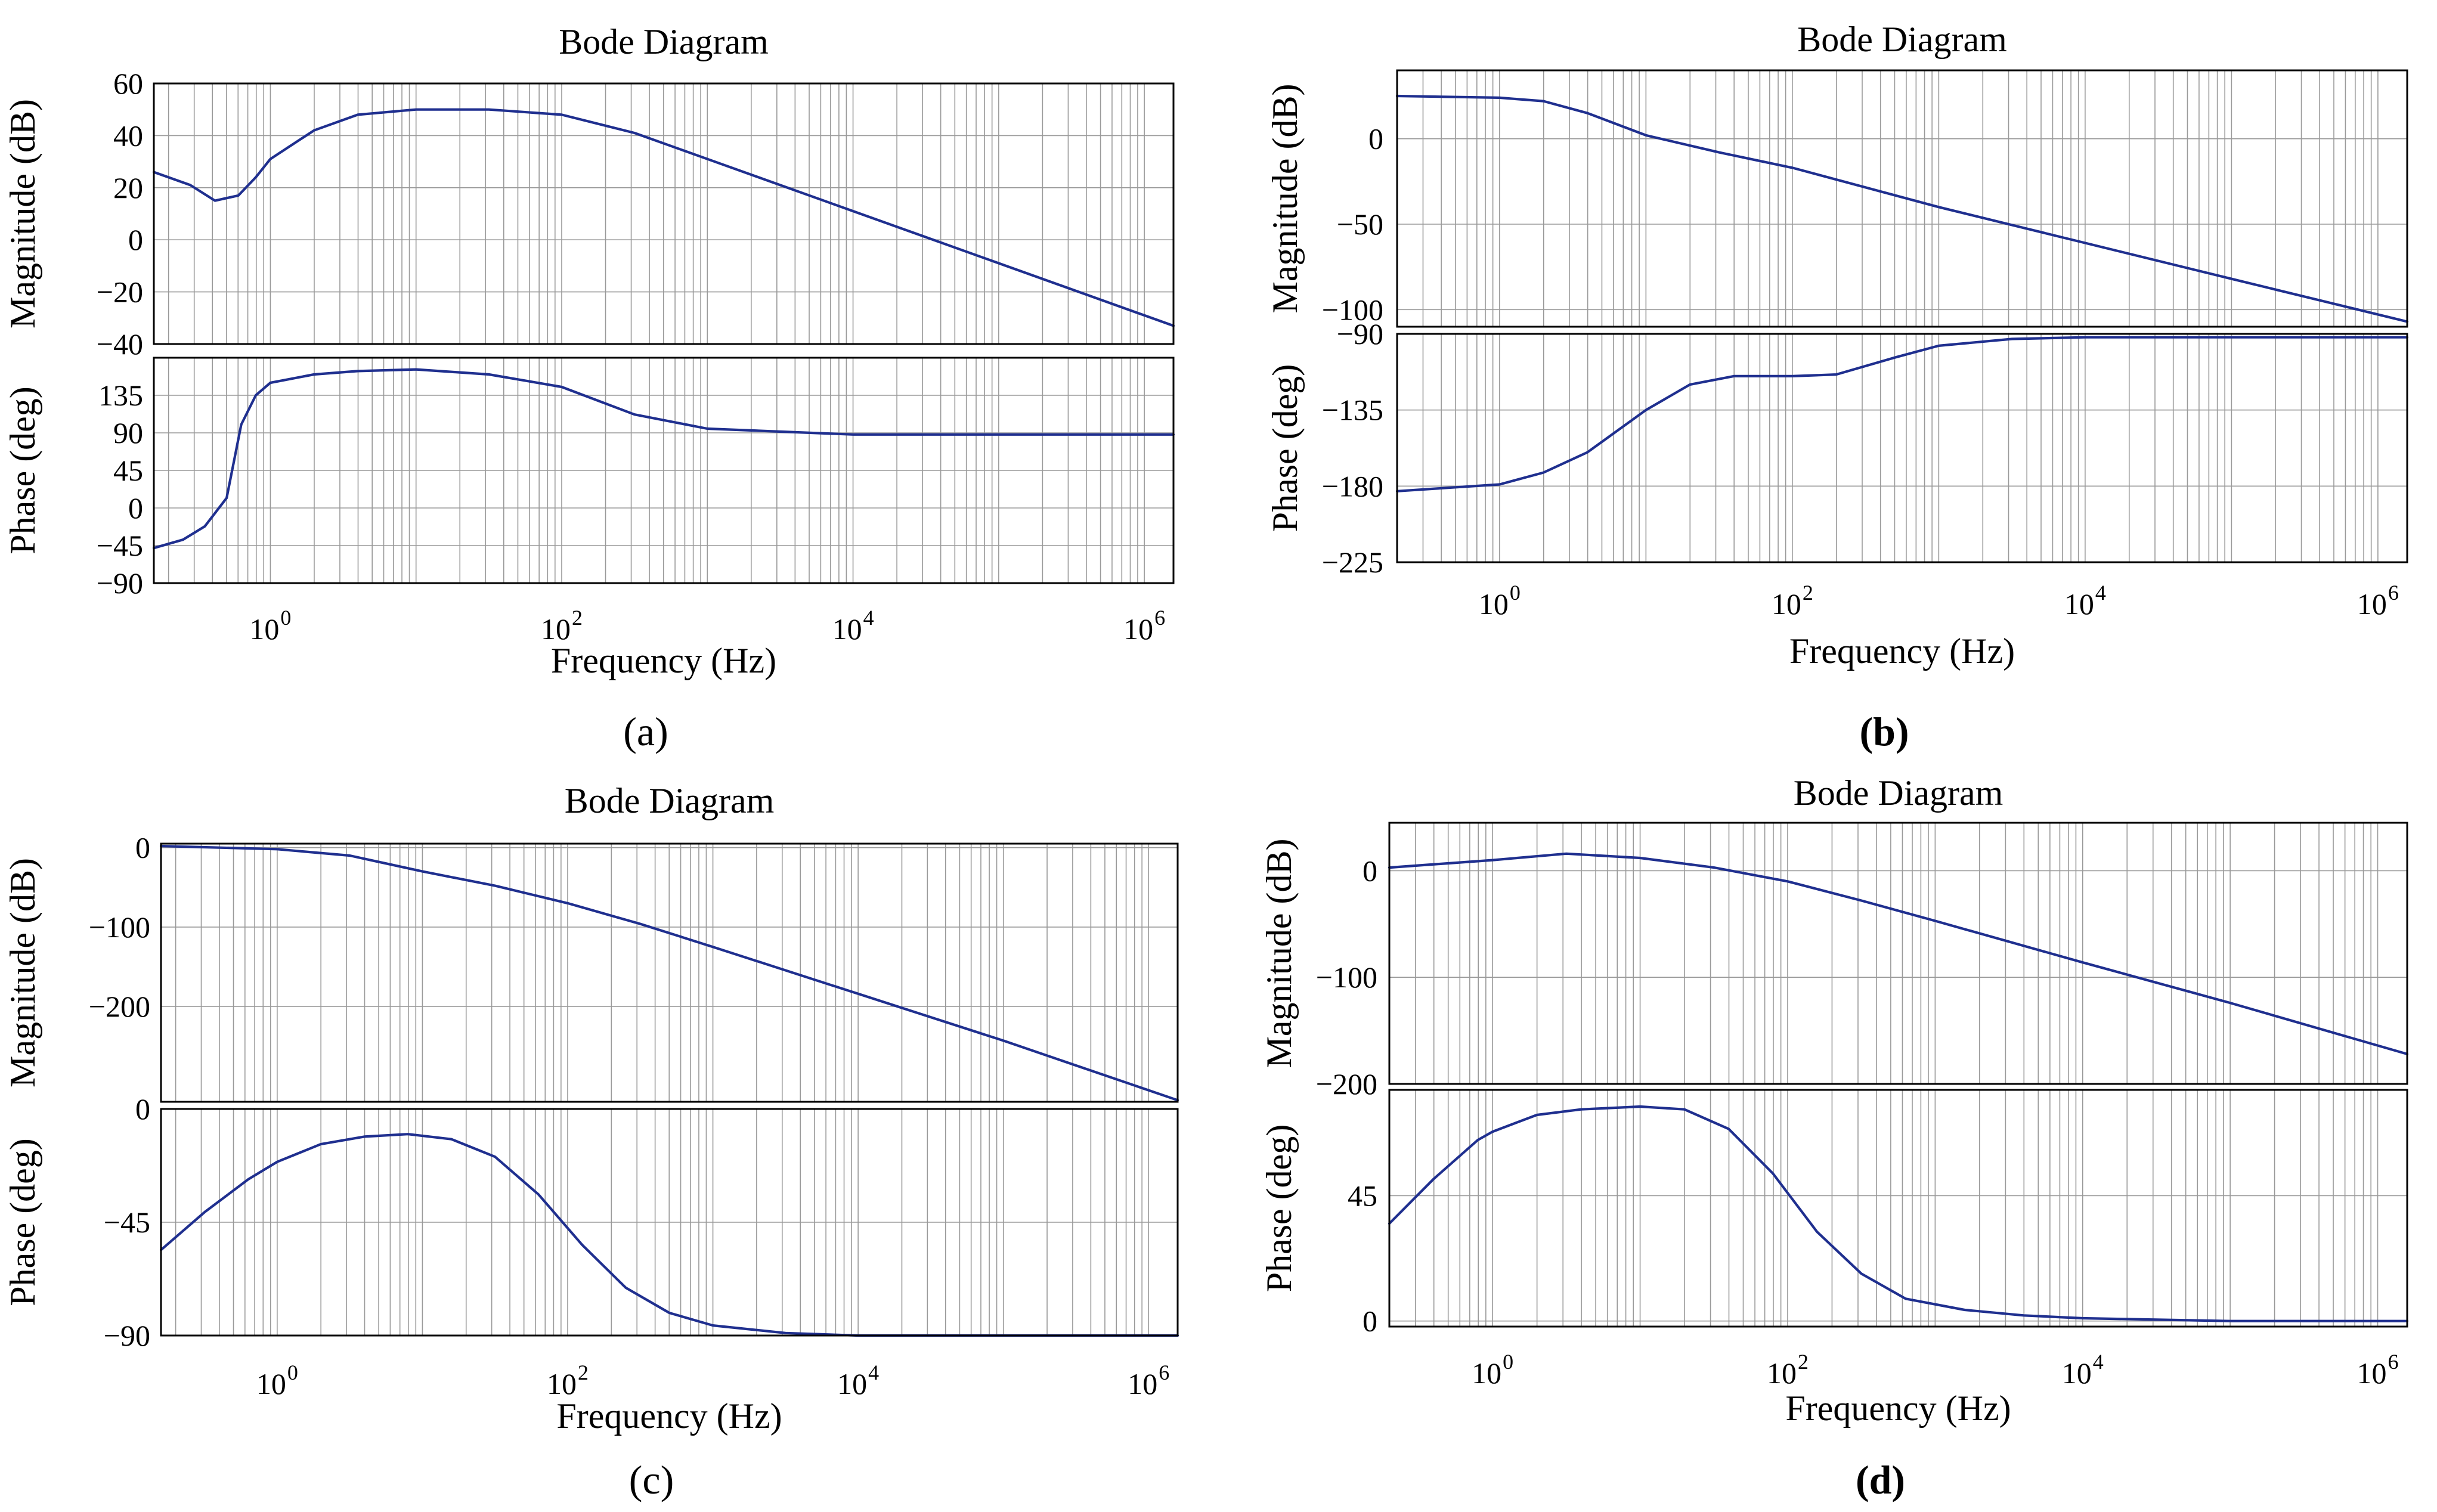 The image size is (2437, 1512). What do you see at coordinates (1352, 486) in the screenshot?
I see `phase-ytick-label: −180` at bounding box center [1352, 486].